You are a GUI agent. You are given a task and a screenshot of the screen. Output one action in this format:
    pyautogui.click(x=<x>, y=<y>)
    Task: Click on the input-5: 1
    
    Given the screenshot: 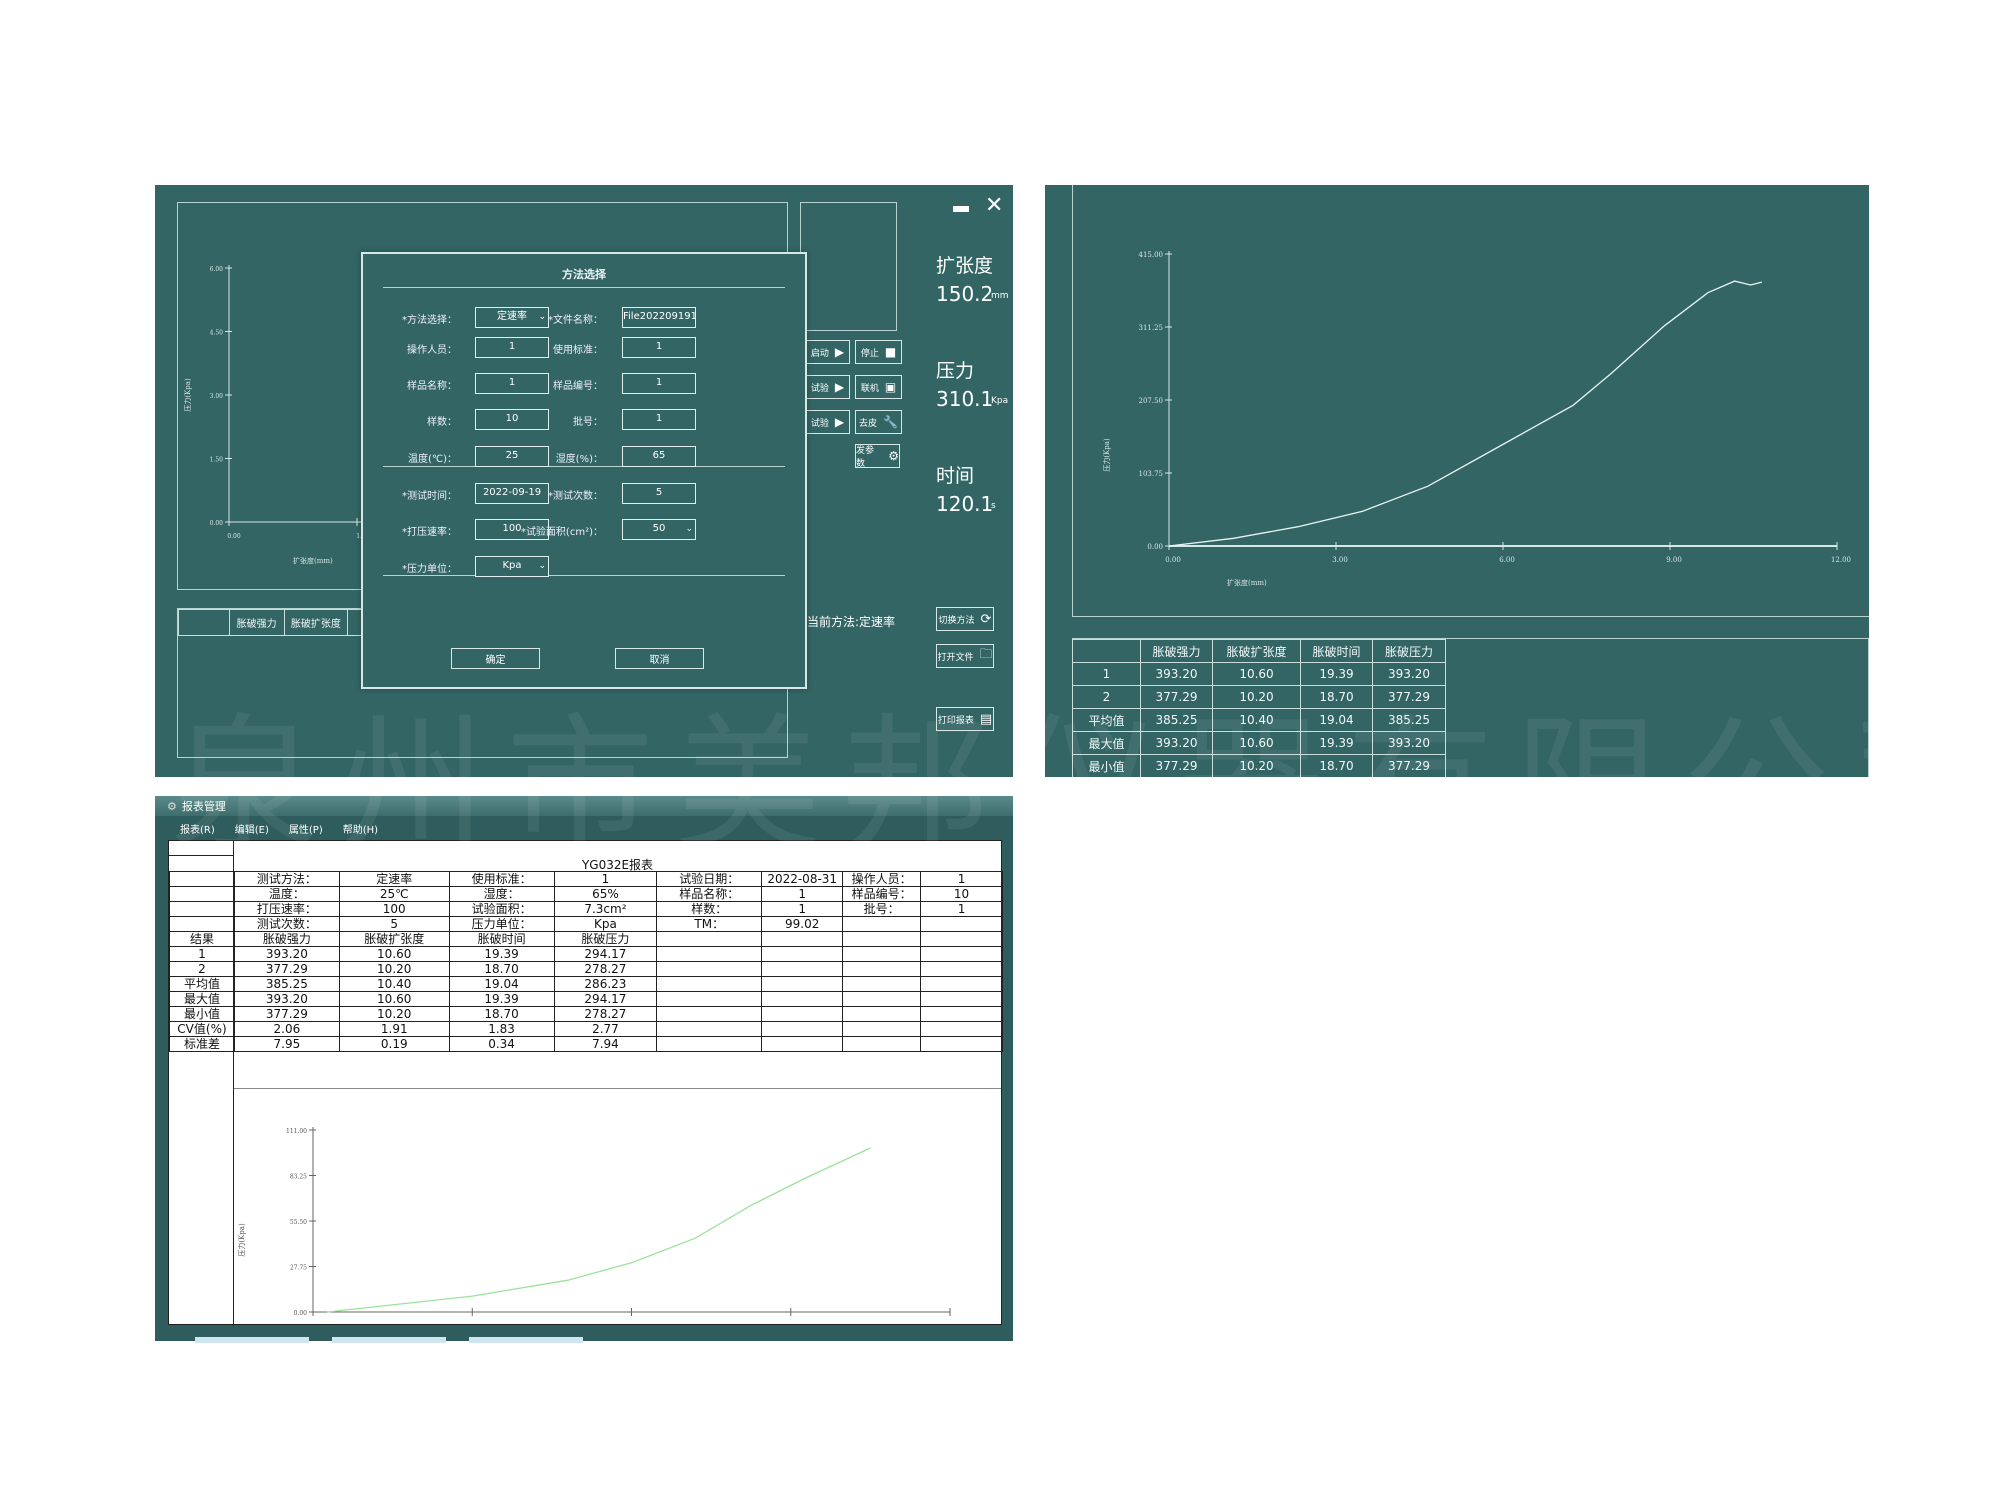 What is the action you would take?
    pyautogui.click(x=659, y=383)
    